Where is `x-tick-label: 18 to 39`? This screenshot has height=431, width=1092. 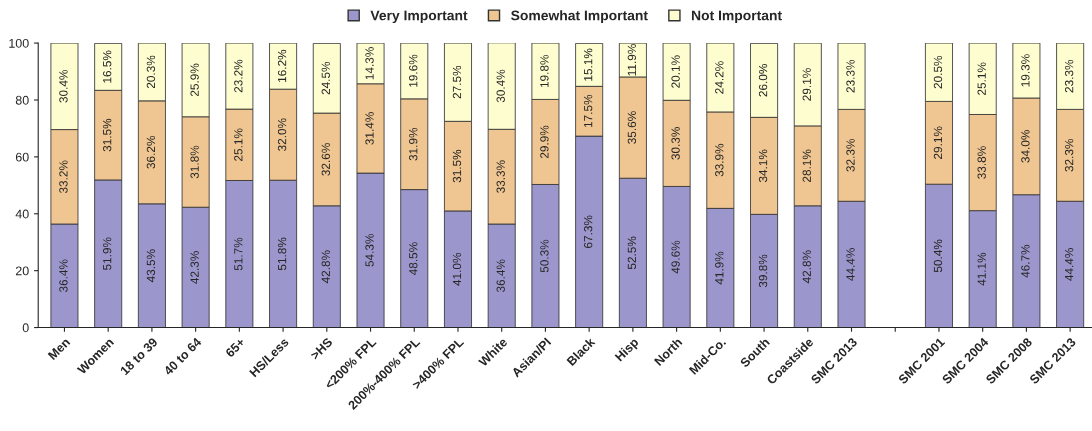
x-tick-label: 18 to 39 is located at coordinates (139, 356).